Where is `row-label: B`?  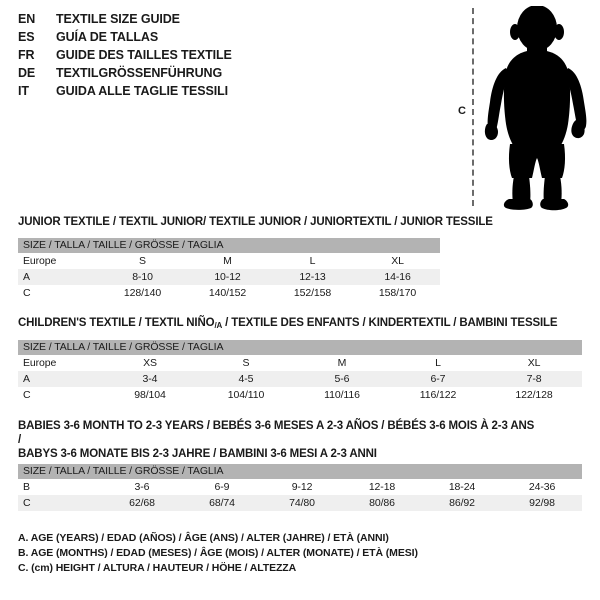 row-label: B is located at coordinates (60, 487).